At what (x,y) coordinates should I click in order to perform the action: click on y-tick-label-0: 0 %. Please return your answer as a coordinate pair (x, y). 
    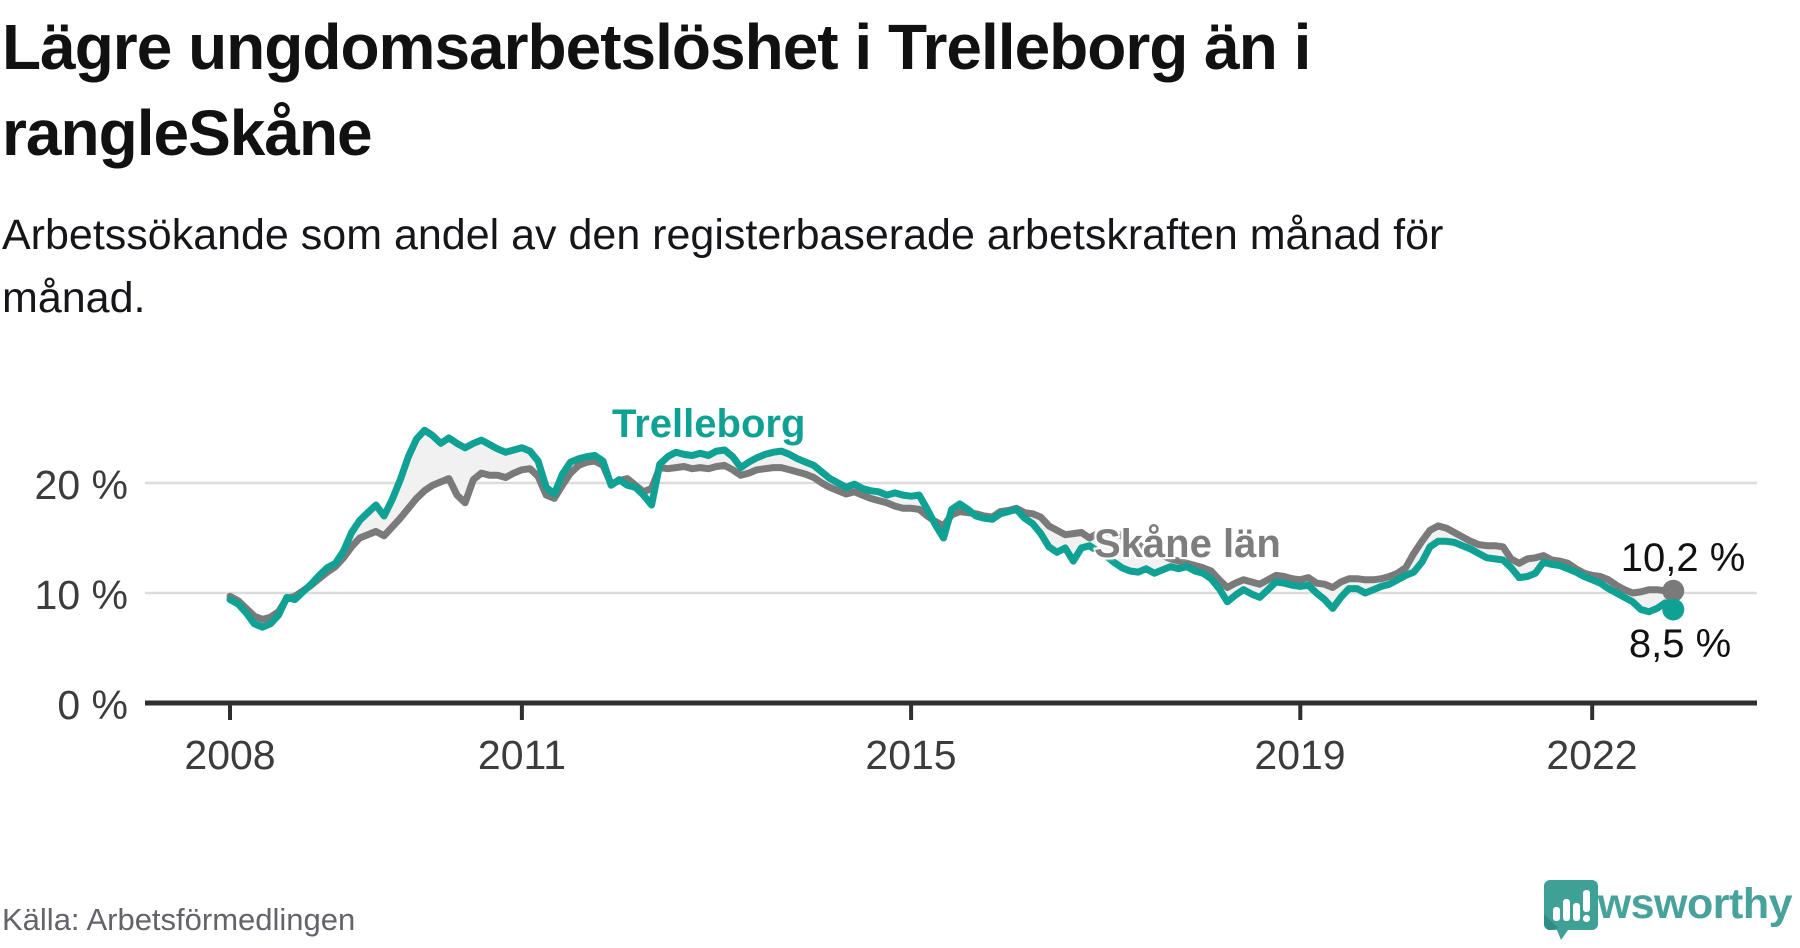
    Looking at the image, I should click on (92, 705).